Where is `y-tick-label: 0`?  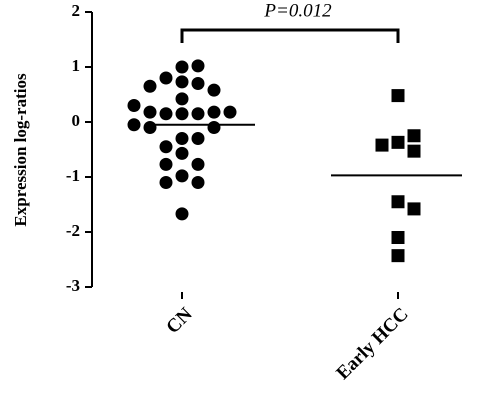 y-tick-label: 0 is located at coordinates (76, 120).